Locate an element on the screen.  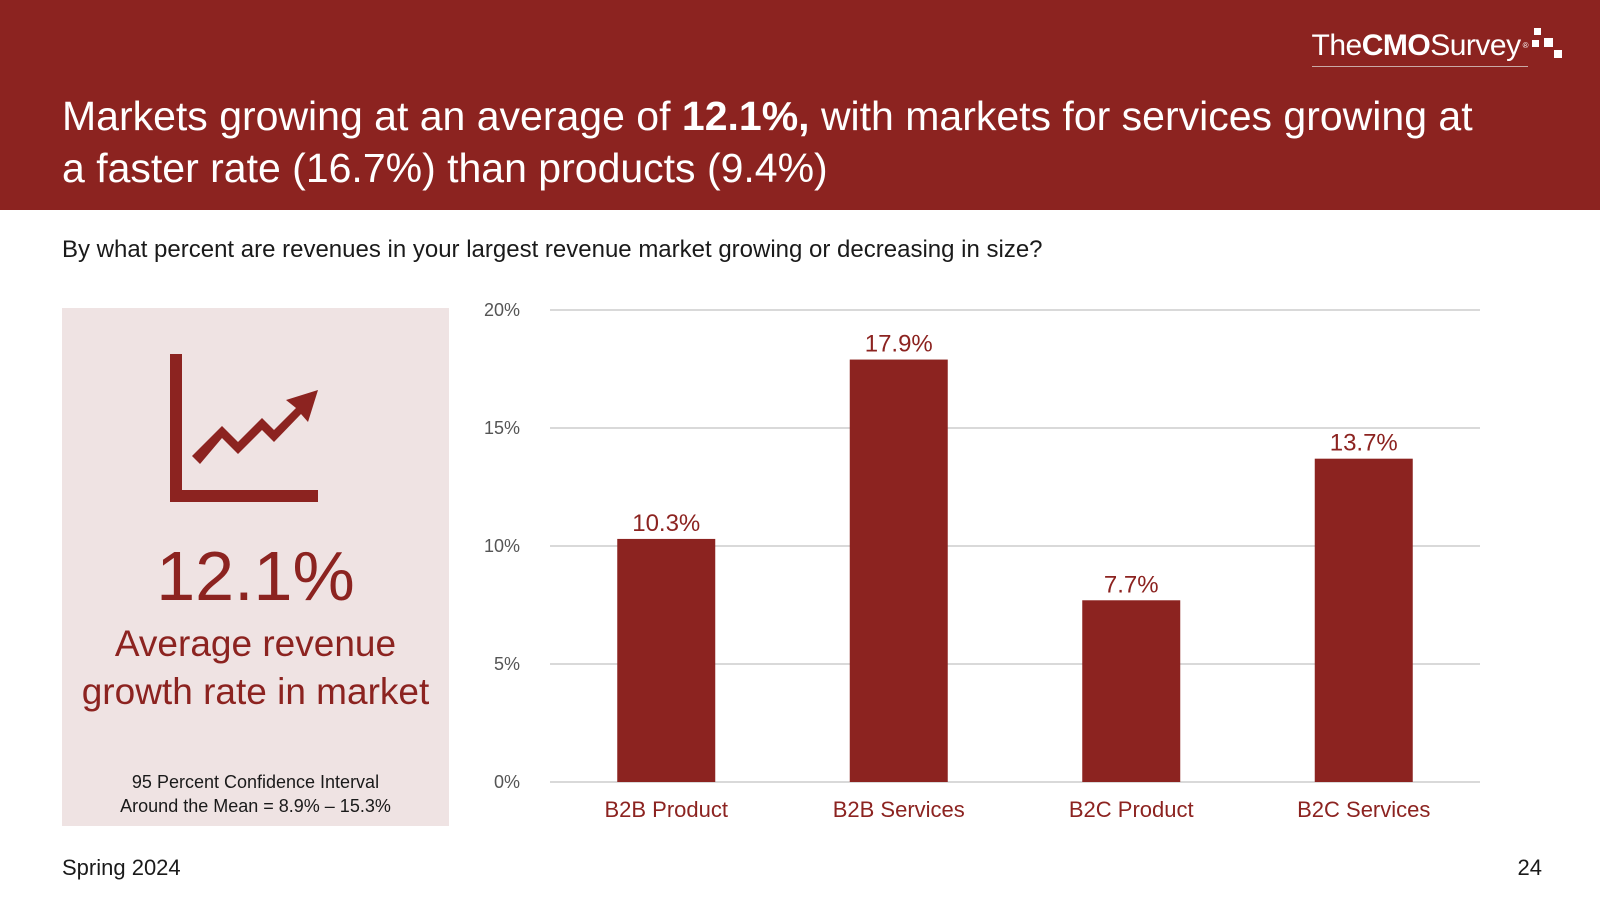
title-part-1: Markets growing at an average of is located at coordinates (372, 116).